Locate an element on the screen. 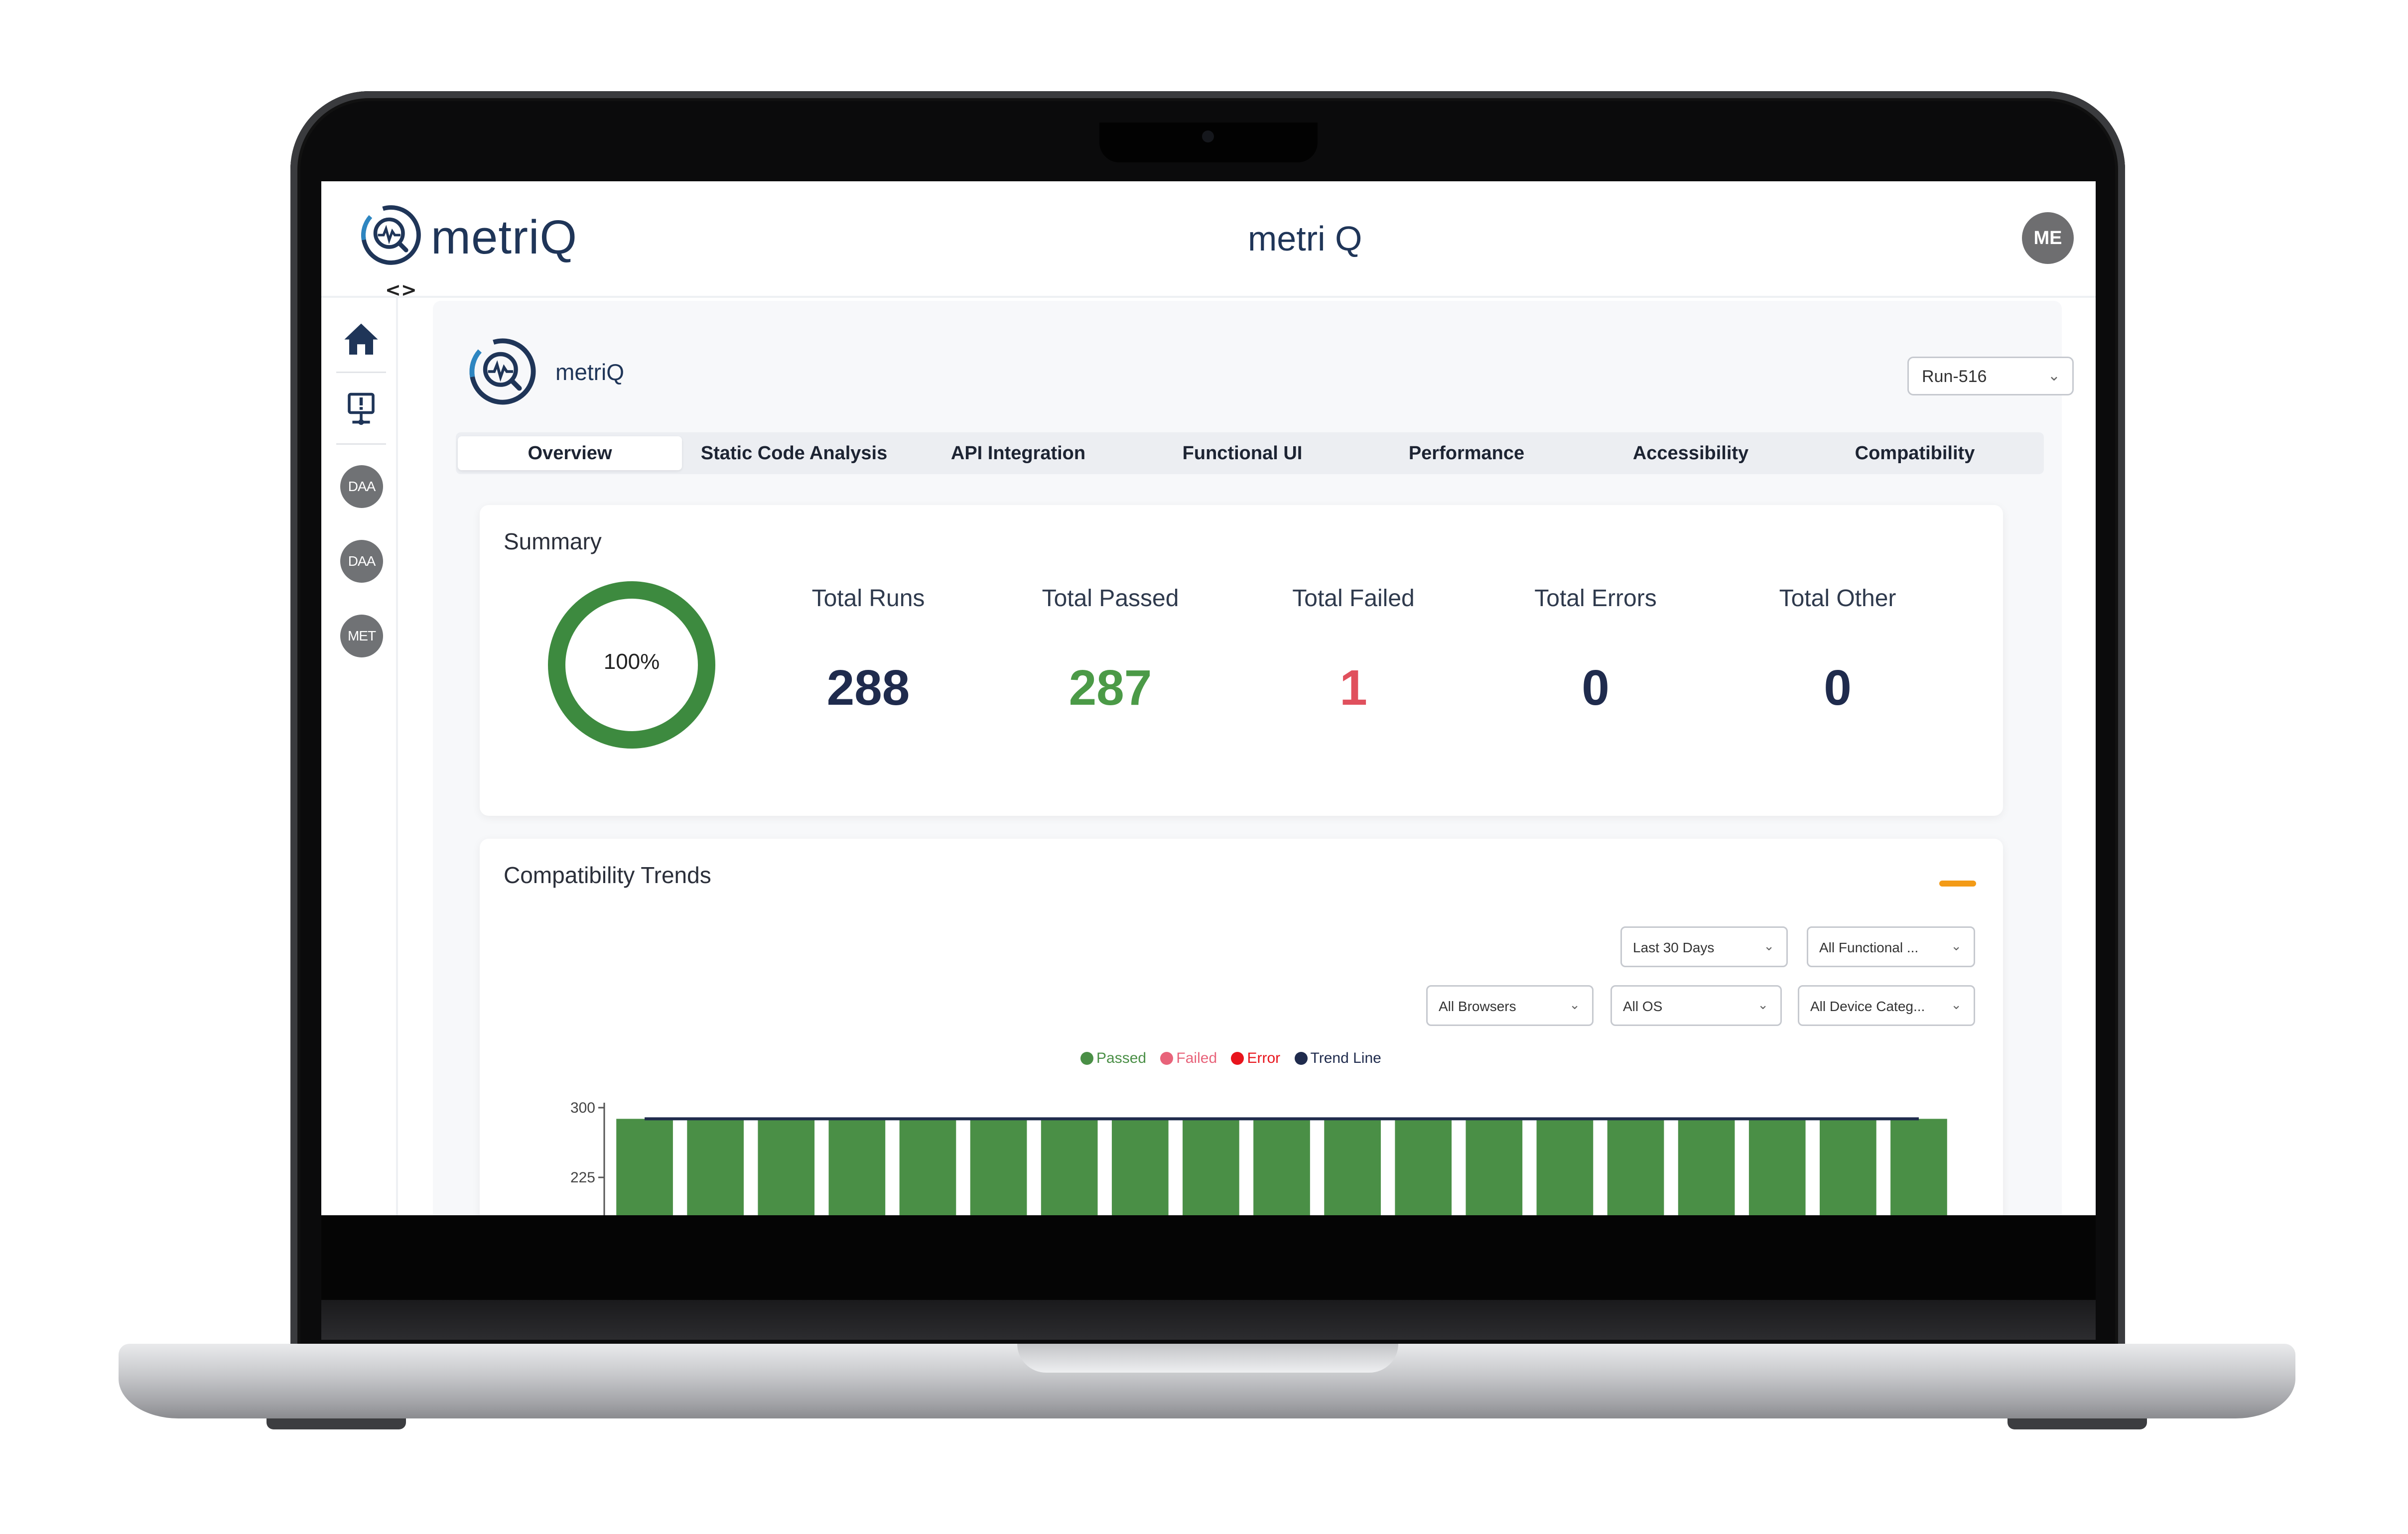 This screenshot has width=2408, height=1534. os-filter: All OS ⌄ is located at coordinates (1696, 1005).